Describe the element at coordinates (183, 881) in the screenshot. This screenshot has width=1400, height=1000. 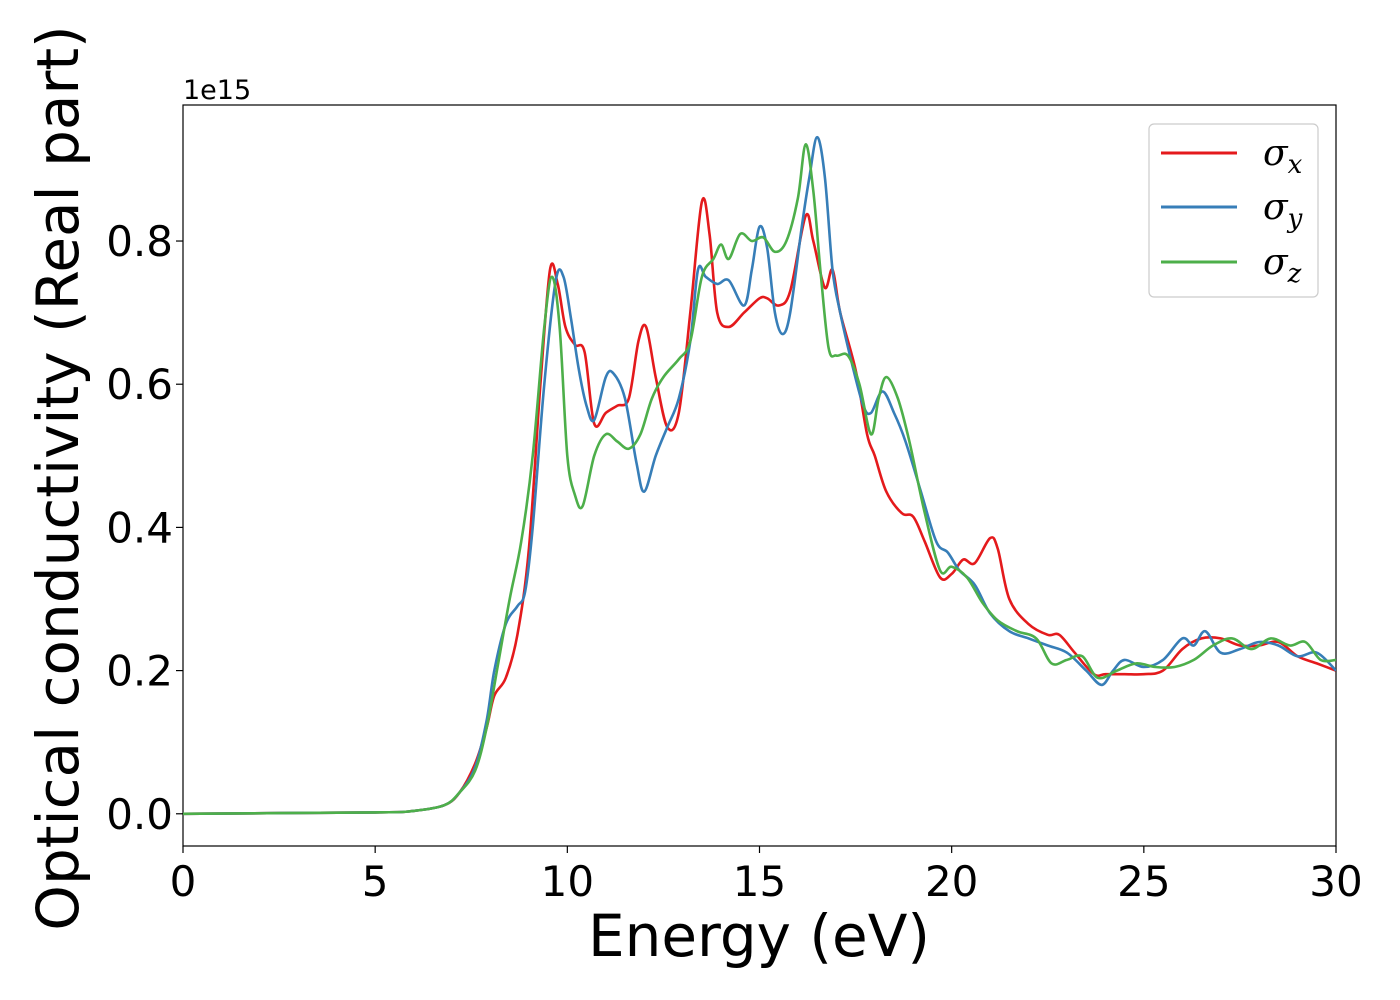
I see `x-tick-label: 0` at that location.